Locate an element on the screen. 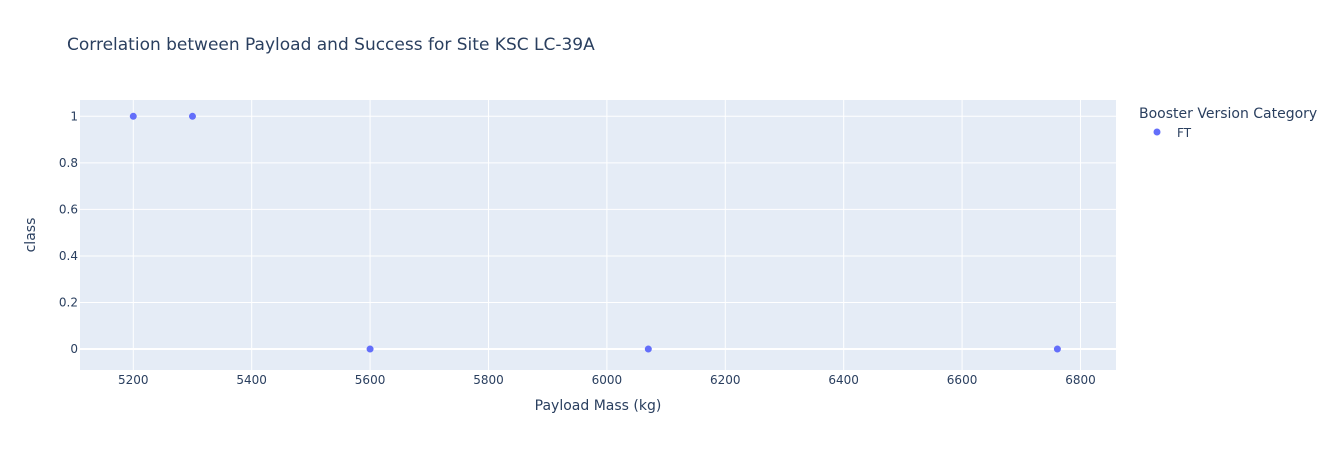 The image size is (1333, 450). legend: Booster Version Category FT is located at coordinates (1228, 123).